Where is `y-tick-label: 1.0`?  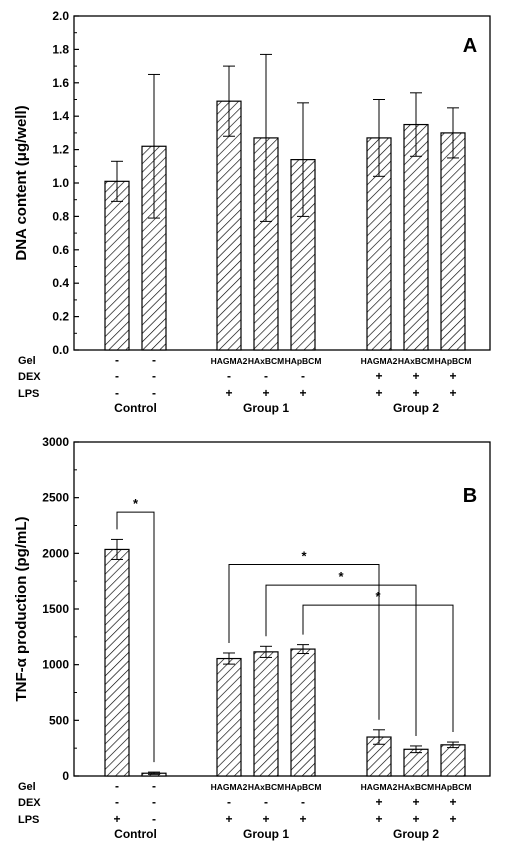
y-tick-label: 1.0 is located at coordinates (60, 183).